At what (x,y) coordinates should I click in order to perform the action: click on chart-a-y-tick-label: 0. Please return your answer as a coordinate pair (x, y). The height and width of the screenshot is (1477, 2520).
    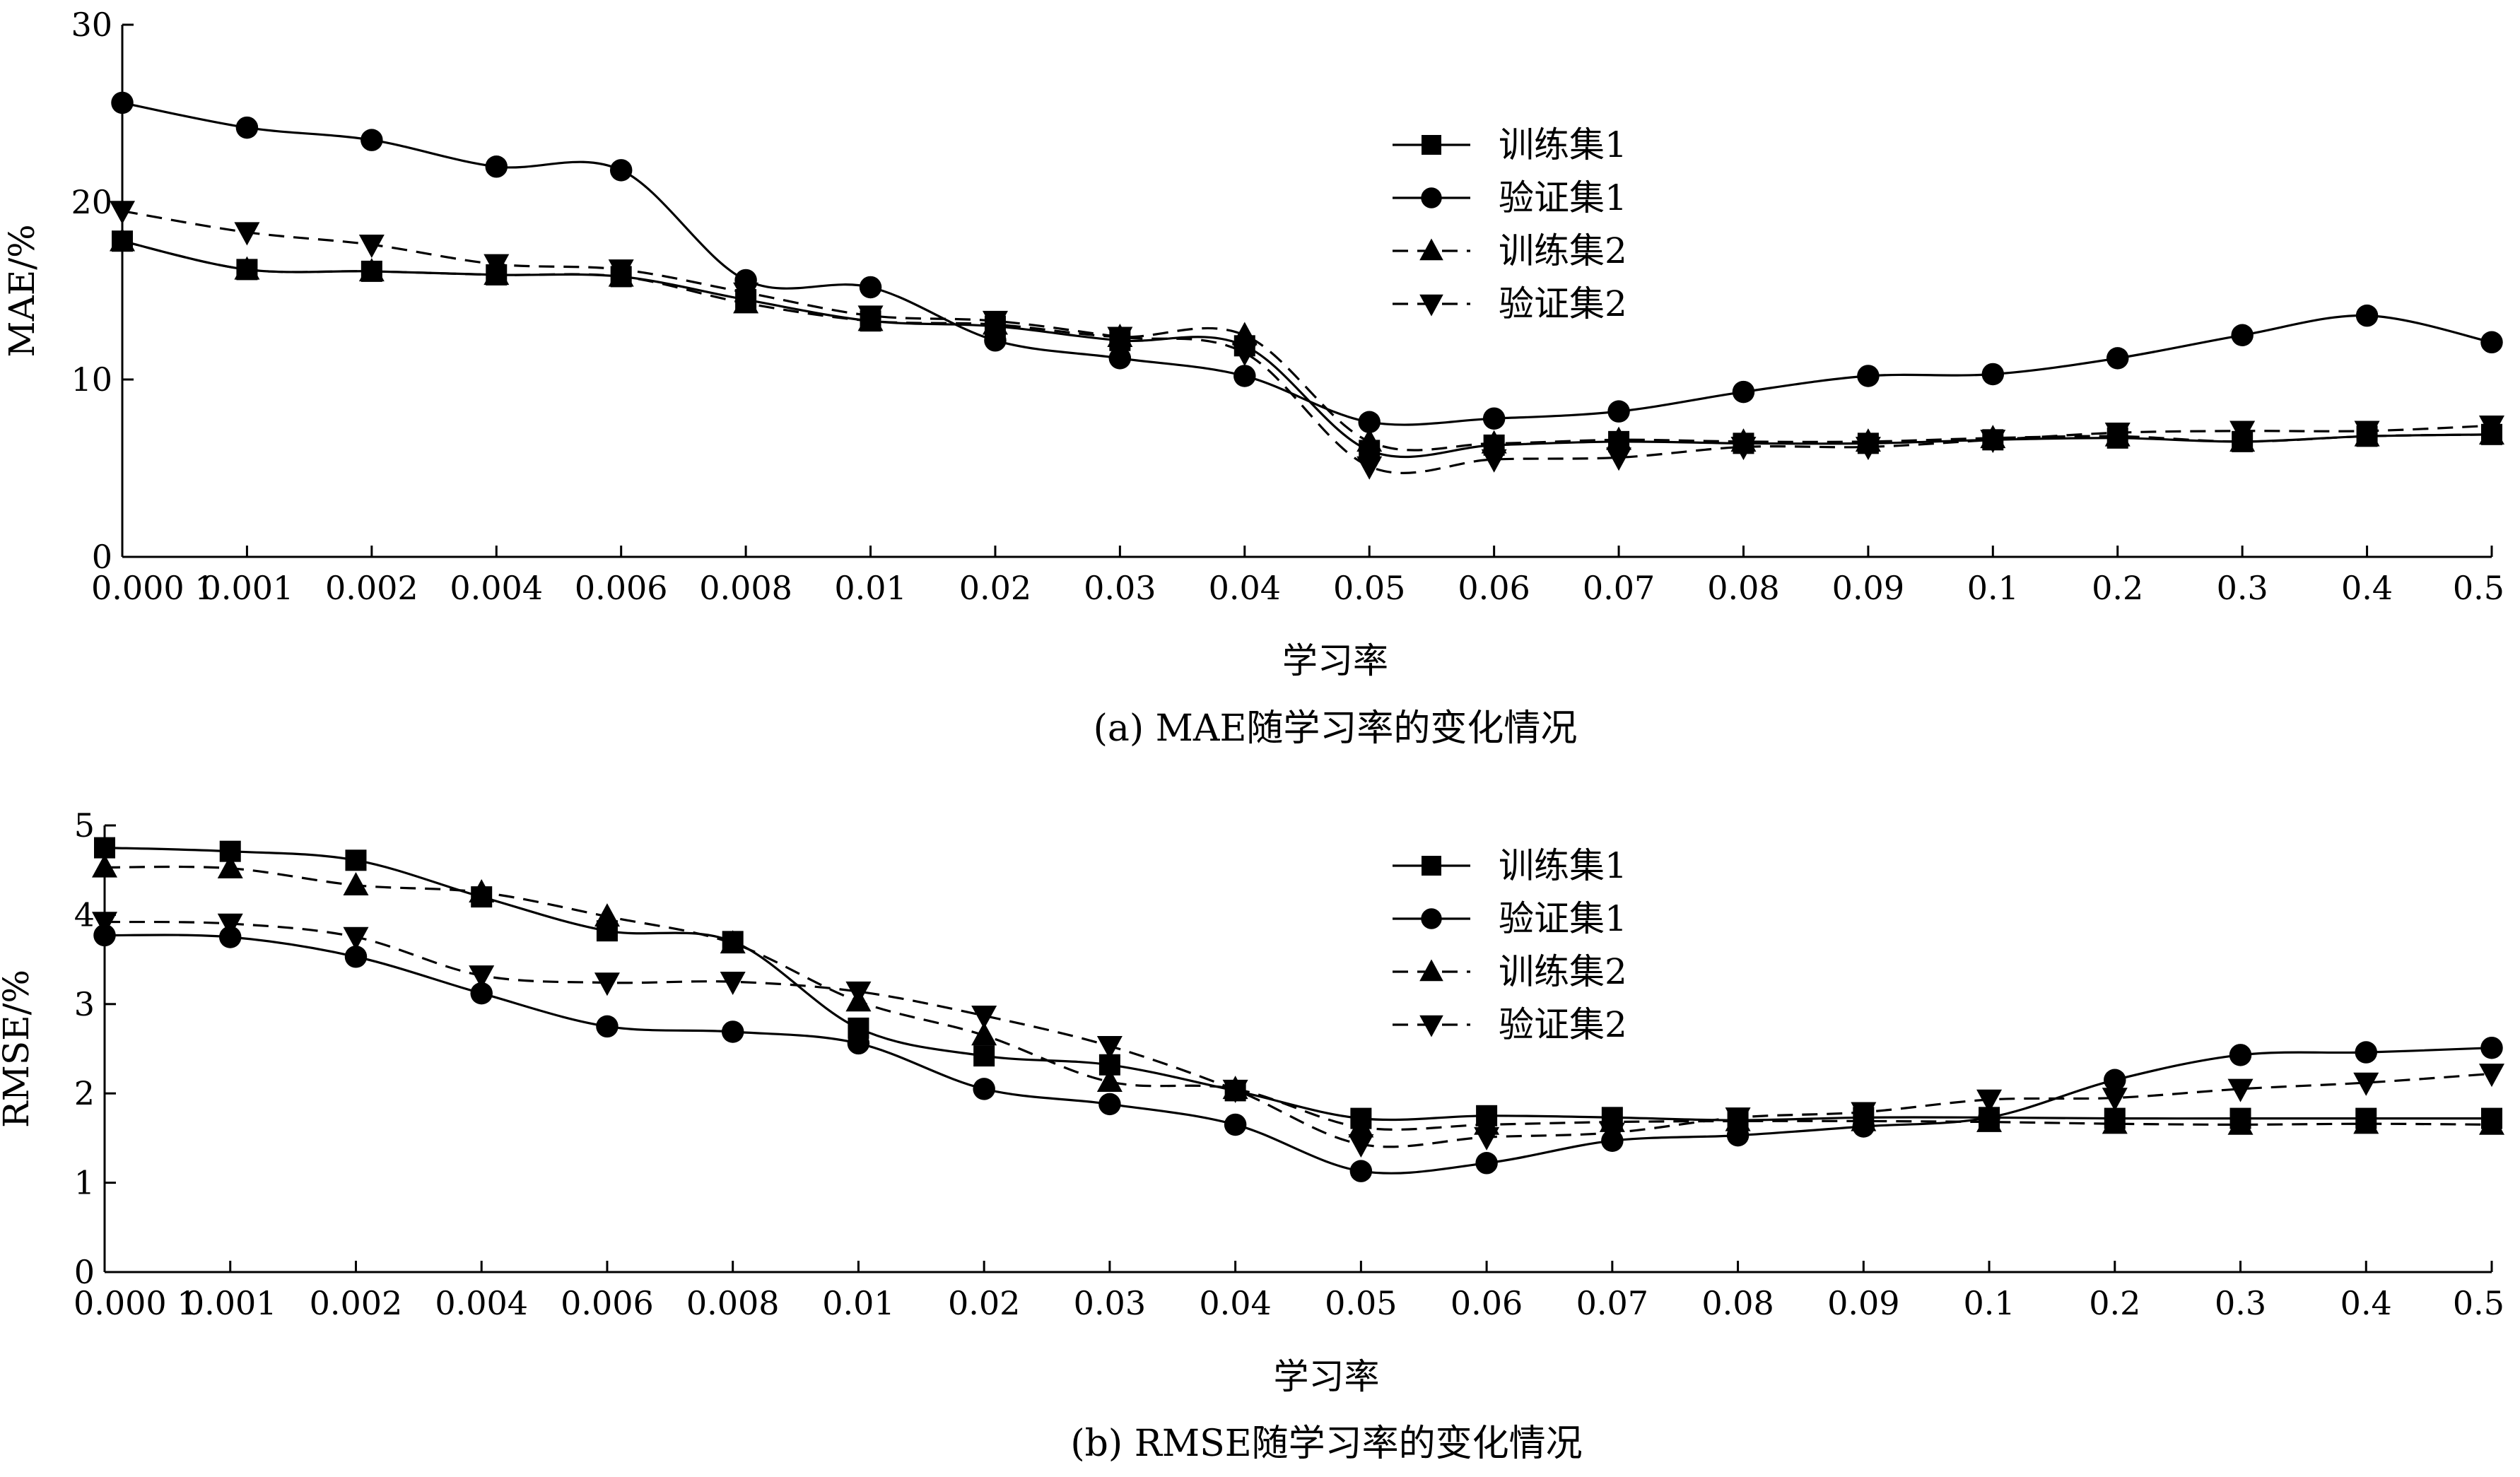
    Looking at the image, I should click on (102, 557).